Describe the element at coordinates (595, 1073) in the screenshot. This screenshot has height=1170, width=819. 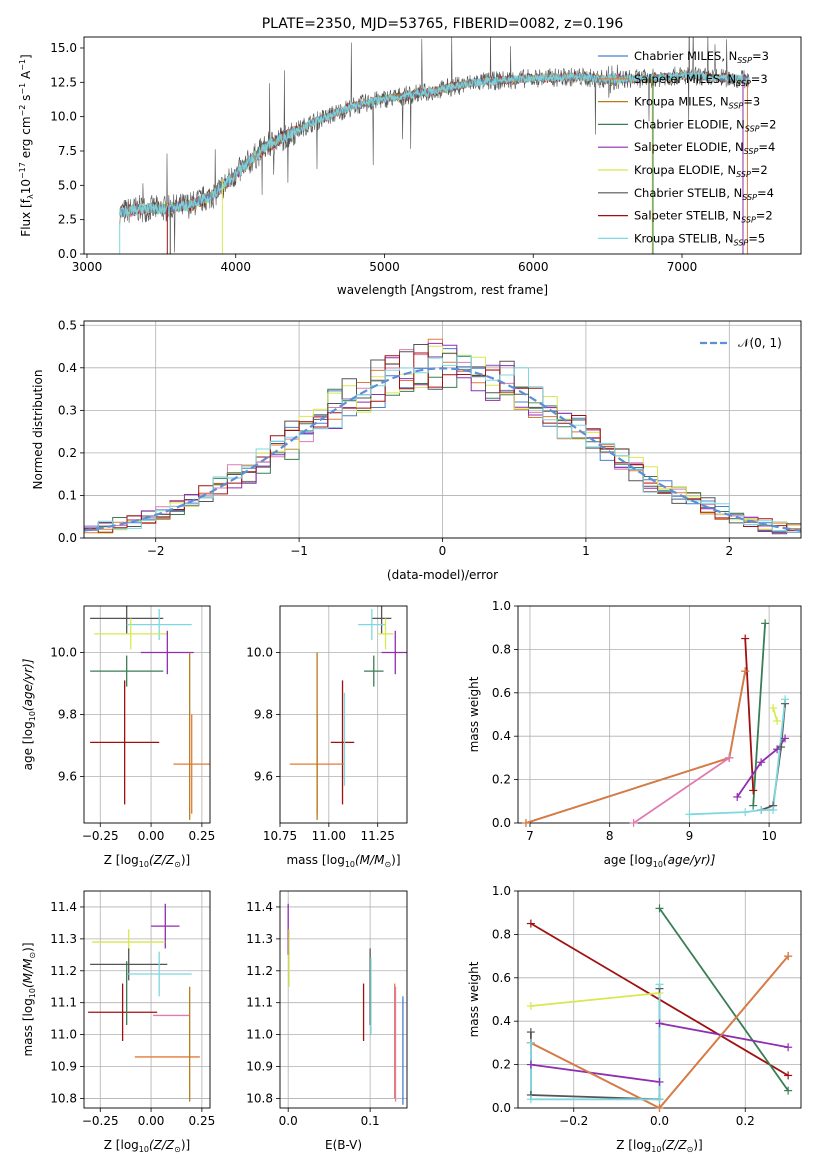
I see `weight-line-salpeter_elodie` at that location.